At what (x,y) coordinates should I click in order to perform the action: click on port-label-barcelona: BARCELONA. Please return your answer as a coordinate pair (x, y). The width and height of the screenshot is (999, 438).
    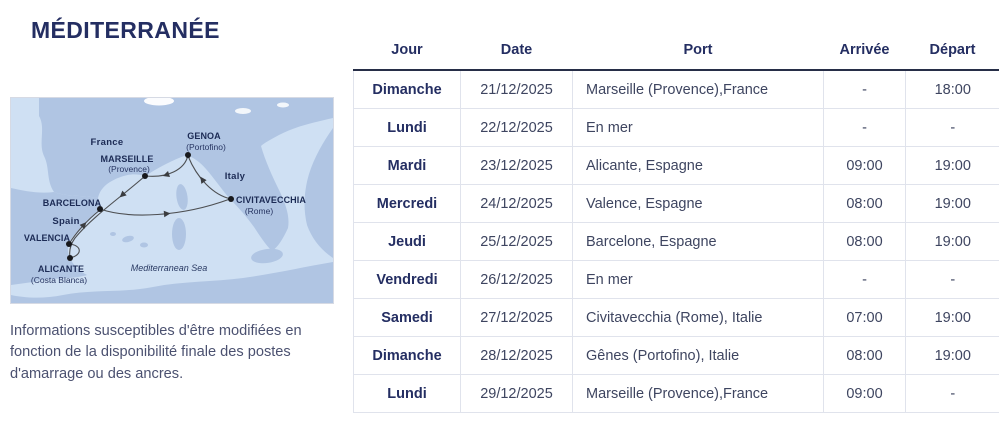
    Looking at the image, I should click on (72, 203).